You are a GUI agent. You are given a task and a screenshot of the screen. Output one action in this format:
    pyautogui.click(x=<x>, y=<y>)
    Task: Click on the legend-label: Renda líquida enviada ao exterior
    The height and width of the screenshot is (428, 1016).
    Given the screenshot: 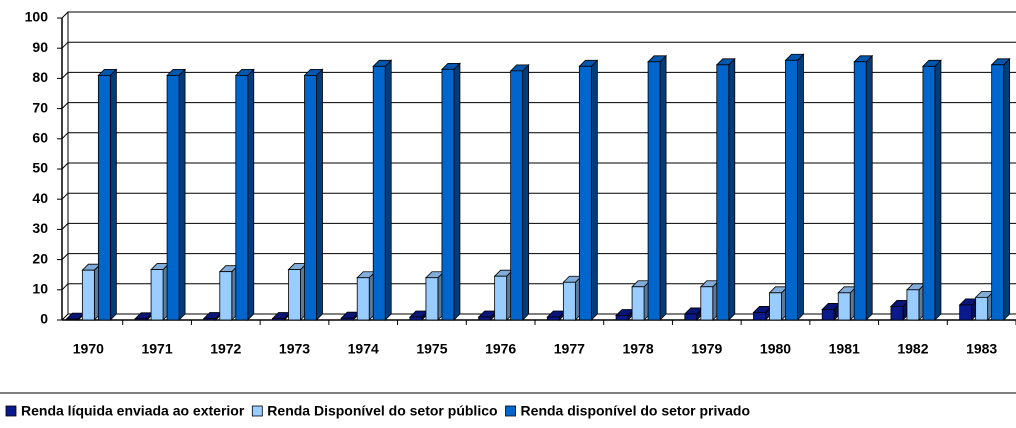 What is the action you would take?
    pyautogui.click(x=133, y=411)
    